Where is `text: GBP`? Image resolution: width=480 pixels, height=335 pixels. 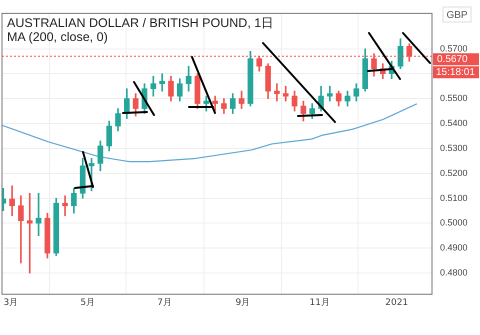 text: GBP is located at coordinates (457, 15).